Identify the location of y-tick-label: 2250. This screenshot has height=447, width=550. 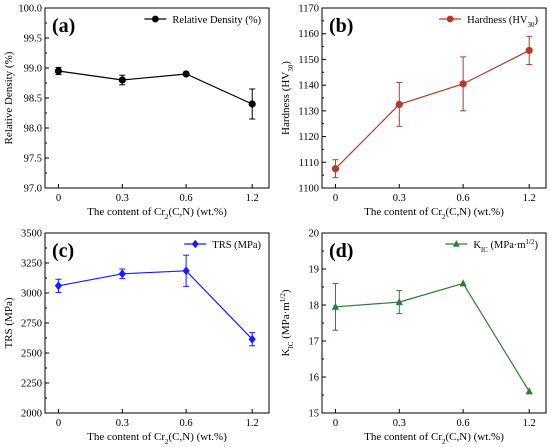
(31, 384).